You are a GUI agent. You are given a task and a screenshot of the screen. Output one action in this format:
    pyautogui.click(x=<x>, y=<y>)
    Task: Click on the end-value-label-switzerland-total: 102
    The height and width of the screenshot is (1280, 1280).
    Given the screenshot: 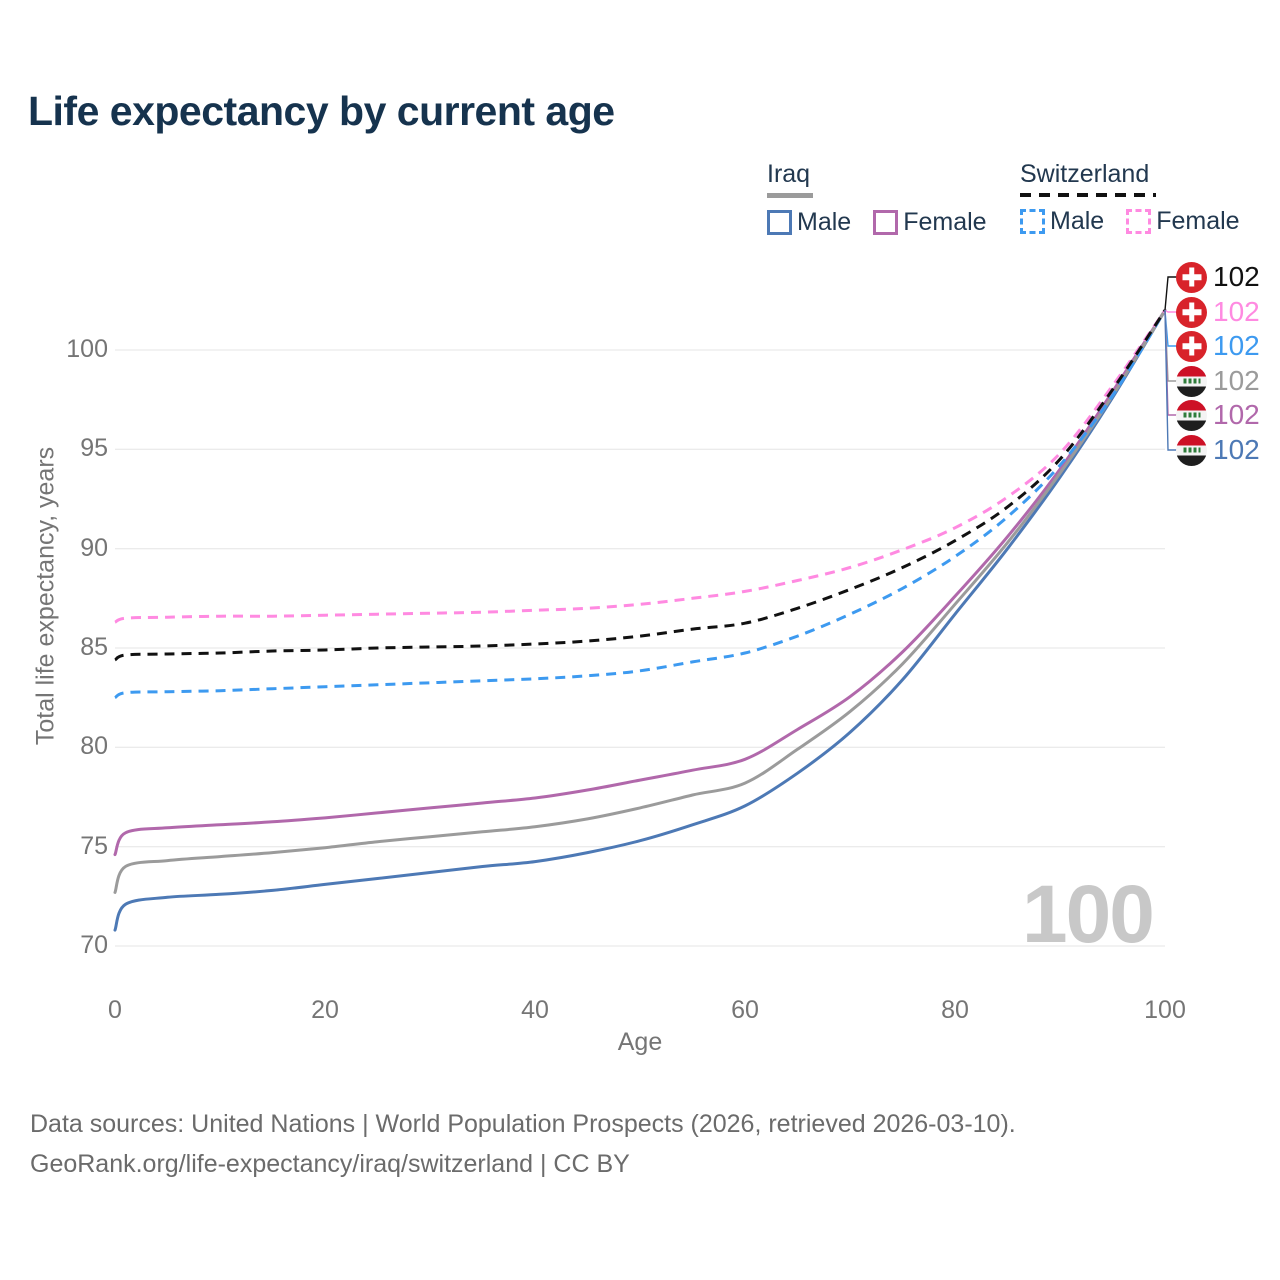 What is the action you would take?
    pyautogui.click(x=1218, y=277)
    